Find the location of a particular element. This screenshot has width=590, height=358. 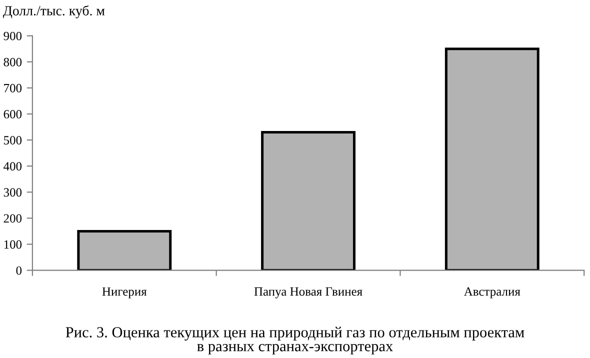

y-tick-label: 500 is located at coordinates (13, 140).